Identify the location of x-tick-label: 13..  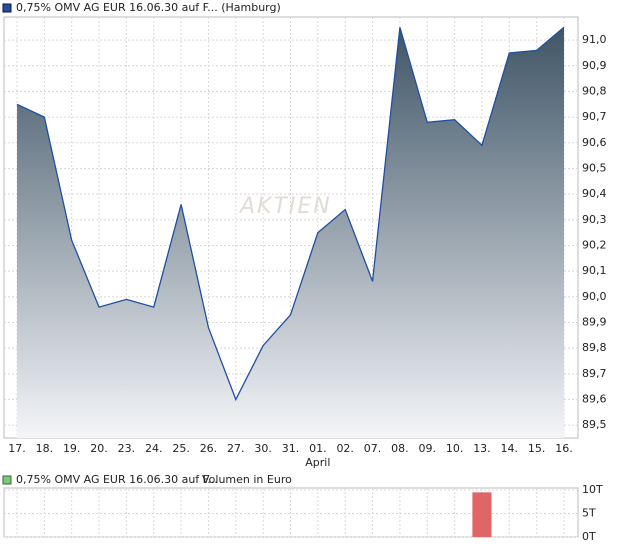
(482, 448).